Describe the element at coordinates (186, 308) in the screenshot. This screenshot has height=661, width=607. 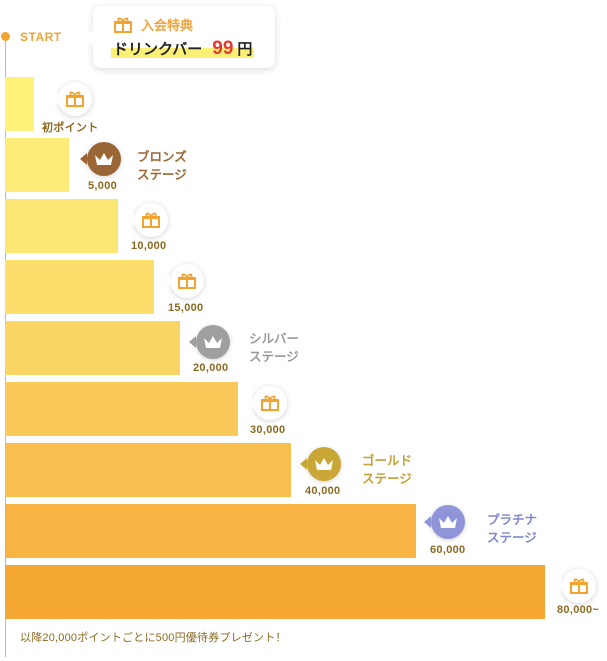
I see `tier-amount: 15,000` at that location.